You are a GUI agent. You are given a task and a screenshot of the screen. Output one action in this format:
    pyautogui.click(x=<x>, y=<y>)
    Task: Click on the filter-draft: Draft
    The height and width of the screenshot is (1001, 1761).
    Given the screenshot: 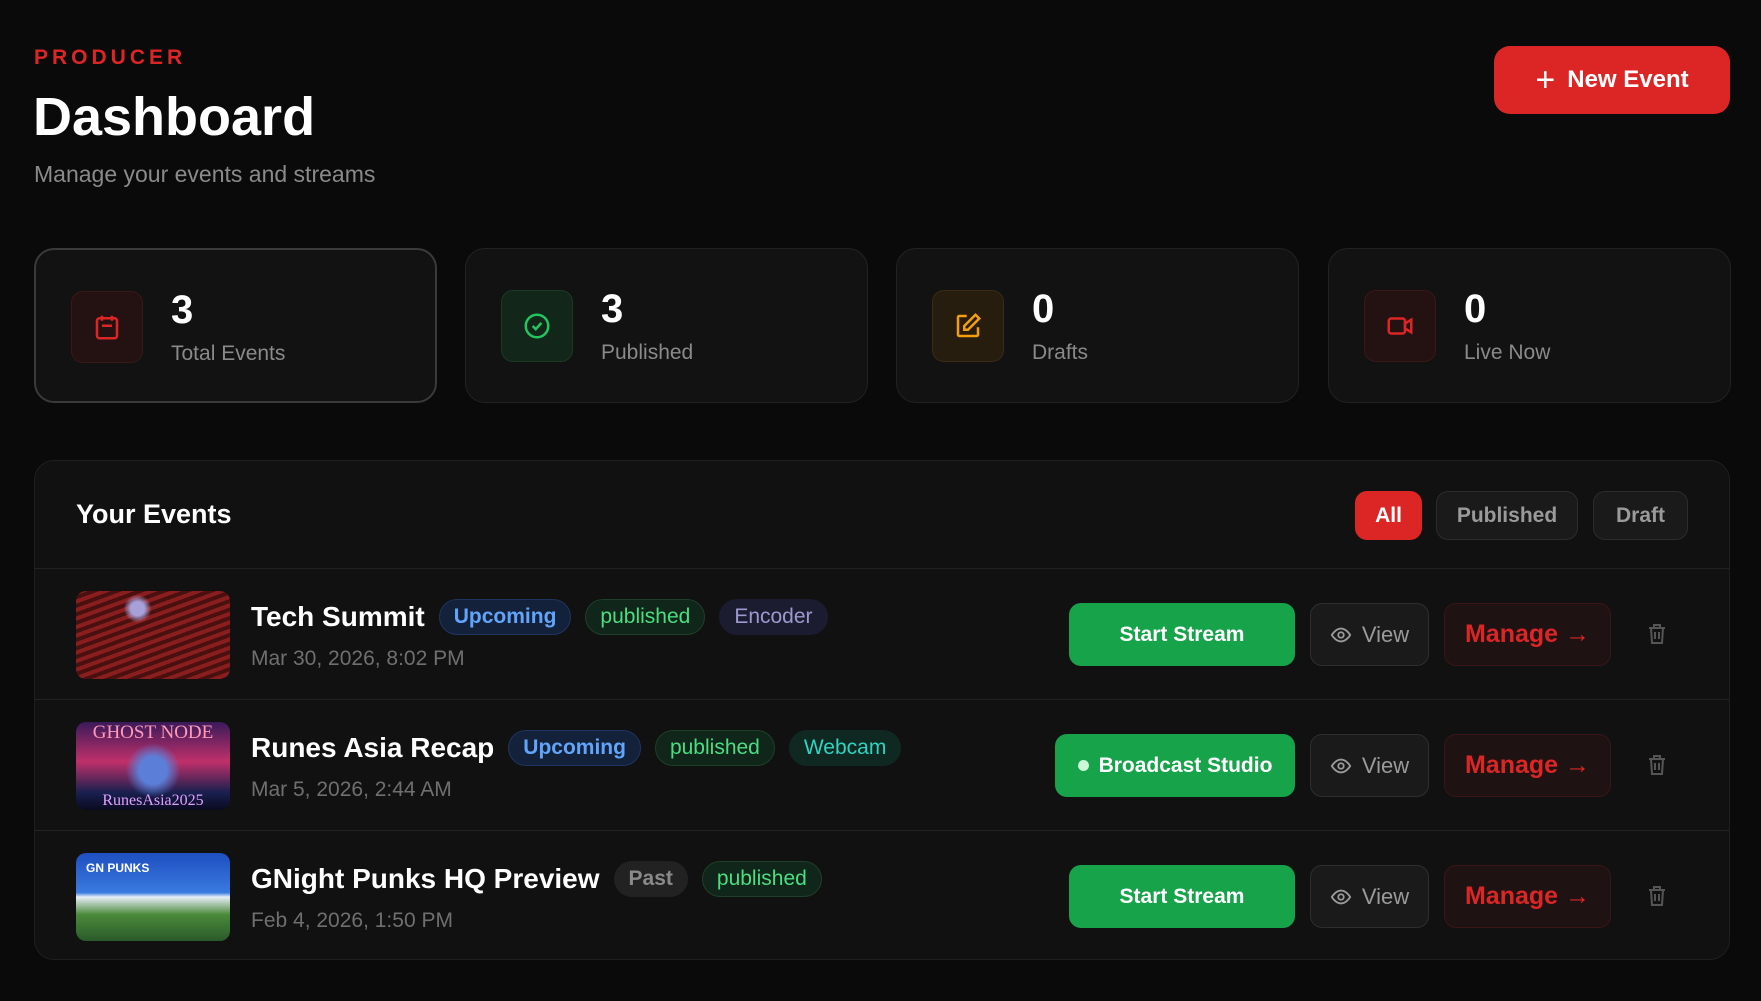 What is the action you would take?
    pyautogui.click(x=1640, y=515)
    